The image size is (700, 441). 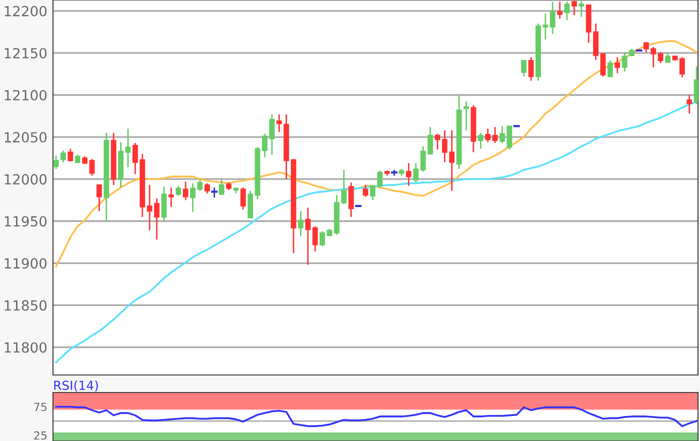 I want to click on y-tick-label: 12000, so click(x=25, y=179).